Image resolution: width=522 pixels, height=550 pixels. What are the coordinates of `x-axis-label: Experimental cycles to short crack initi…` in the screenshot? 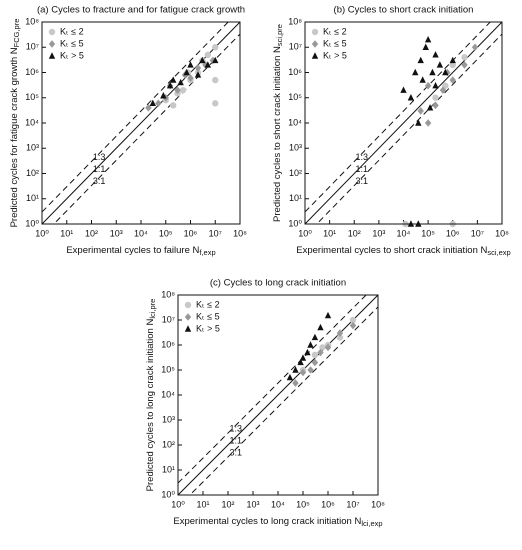 It's located at (403, 251).